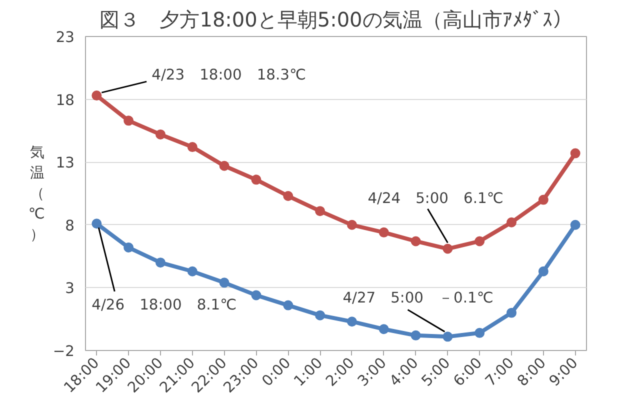  Describe the element at coordinates (418, 298) in the screenshot. I see `annotation: 4/27 5:00 －0.1℃` at that location.